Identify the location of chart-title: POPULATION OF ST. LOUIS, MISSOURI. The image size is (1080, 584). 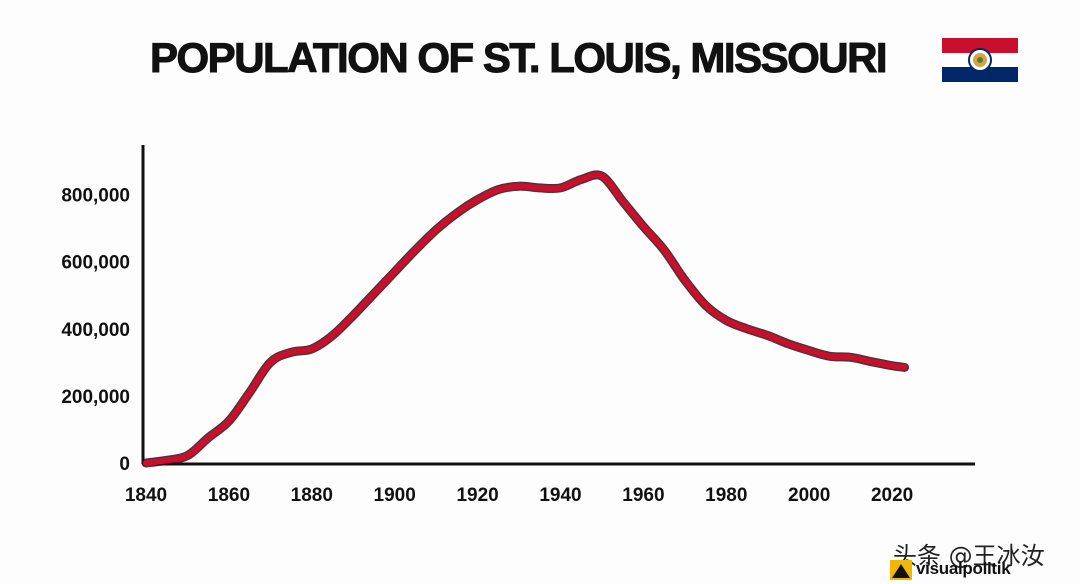
(518, 58).